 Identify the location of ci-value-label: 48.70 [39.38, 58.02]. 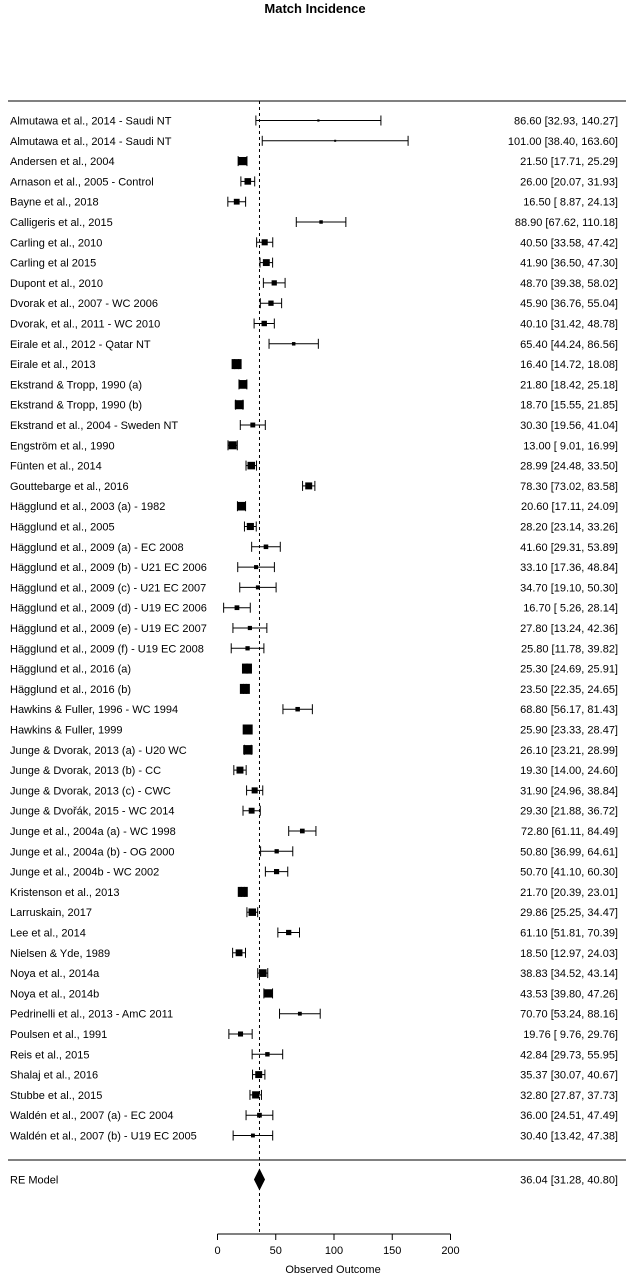
(569, 284).